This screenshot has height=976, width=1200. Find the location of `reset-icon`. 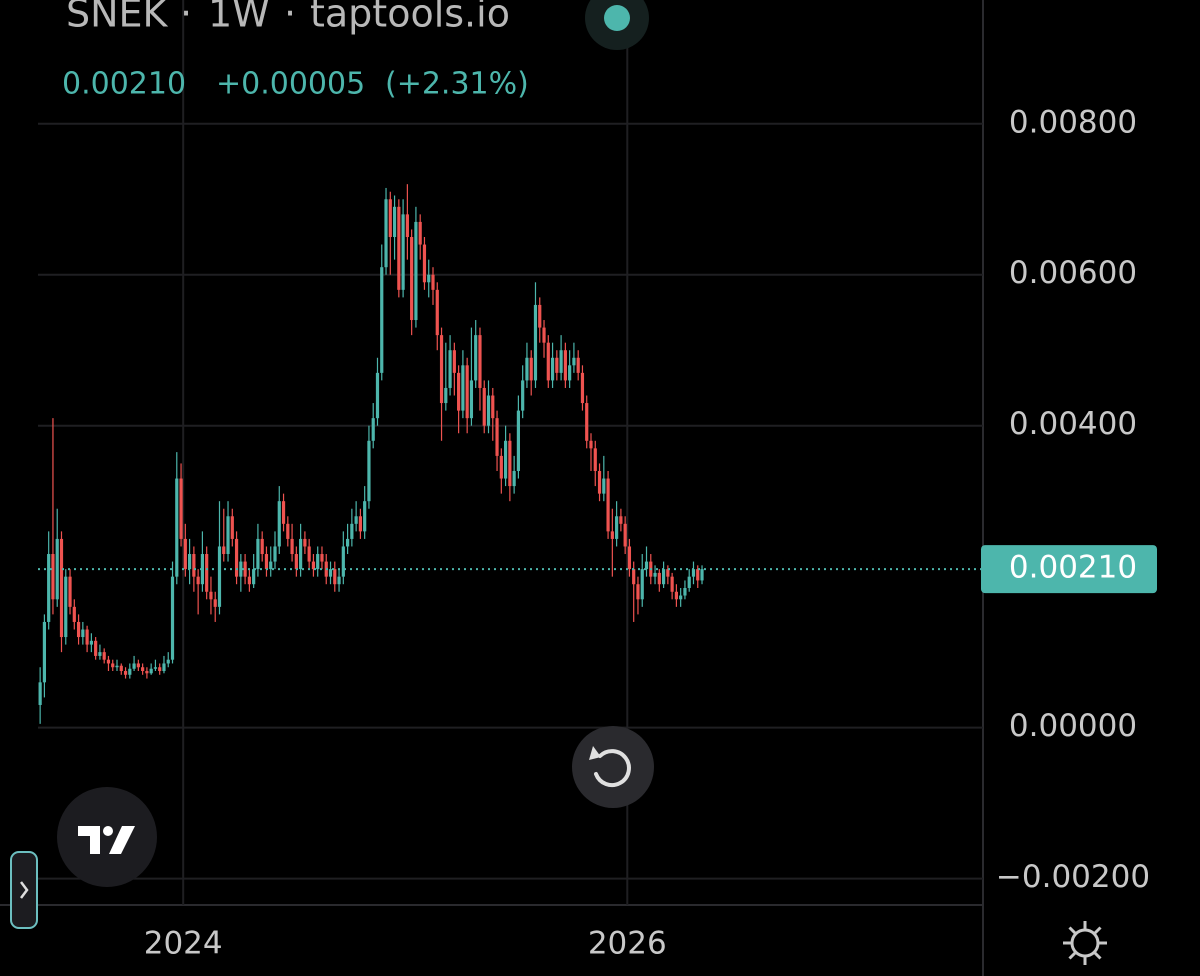

reset-icon is located at coordinates (612, 768).